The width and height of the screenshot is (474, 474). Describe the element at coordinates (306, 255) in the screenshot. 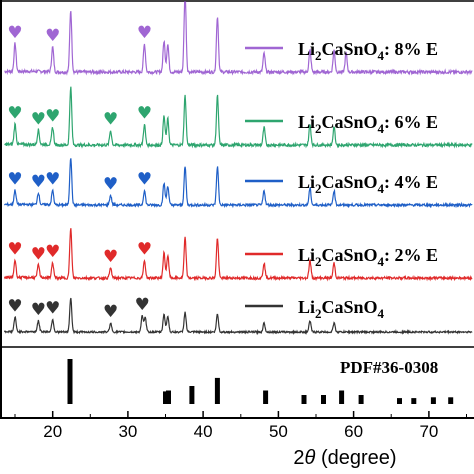

I see `series-4-legend-base: Li` at that location.